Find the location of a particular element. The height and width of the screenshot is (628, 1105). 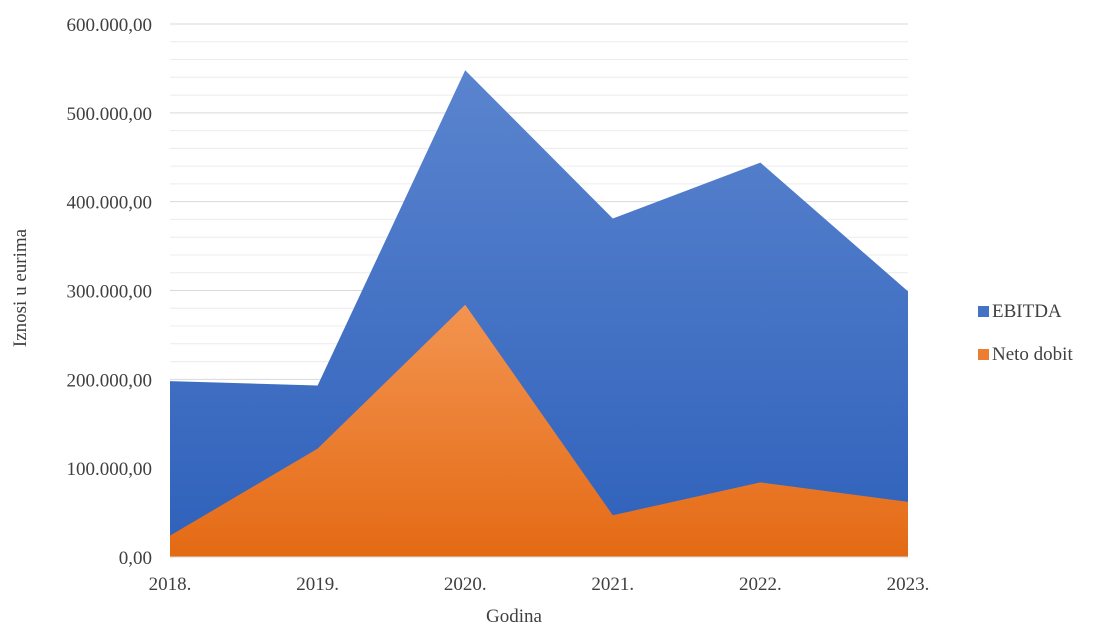

x-tick-label: 2018. is located at coordinates (170, 584).